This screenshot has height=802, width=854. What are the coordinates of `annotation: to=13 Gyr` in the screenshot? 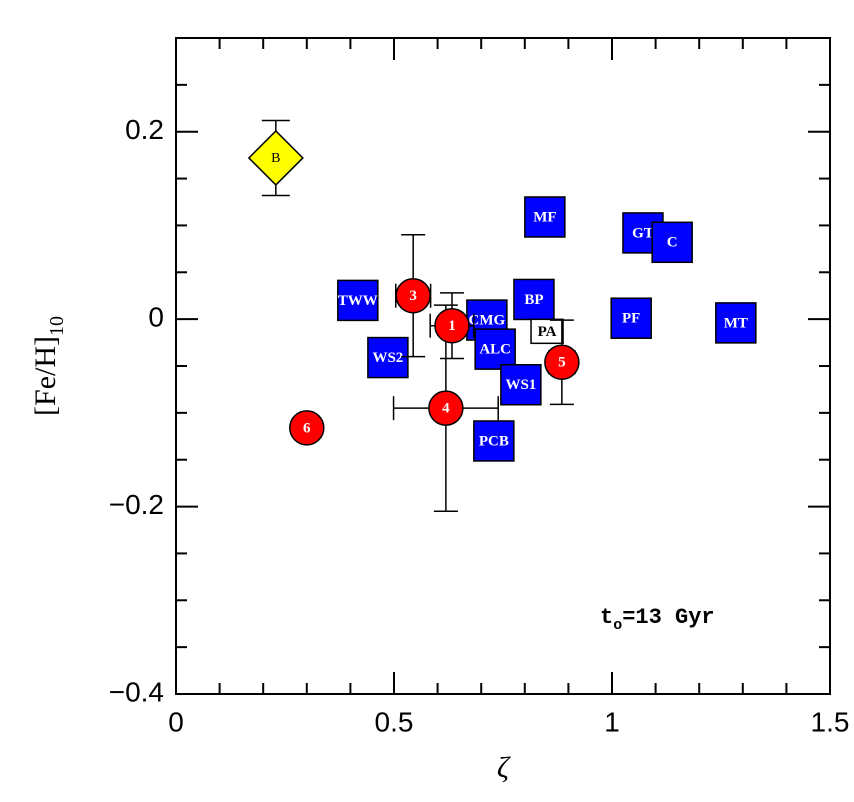 It's located at (657, 619).